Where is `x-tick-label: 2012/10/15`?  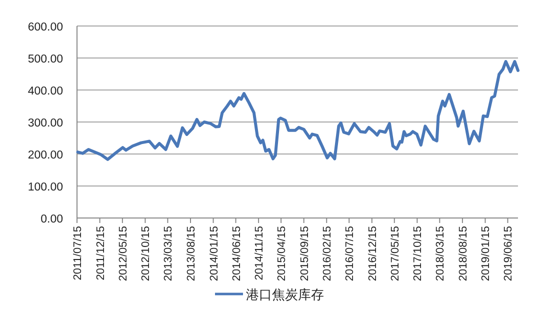 x-tick-label: 2012/10/15 is located at coordinates (146, 254).